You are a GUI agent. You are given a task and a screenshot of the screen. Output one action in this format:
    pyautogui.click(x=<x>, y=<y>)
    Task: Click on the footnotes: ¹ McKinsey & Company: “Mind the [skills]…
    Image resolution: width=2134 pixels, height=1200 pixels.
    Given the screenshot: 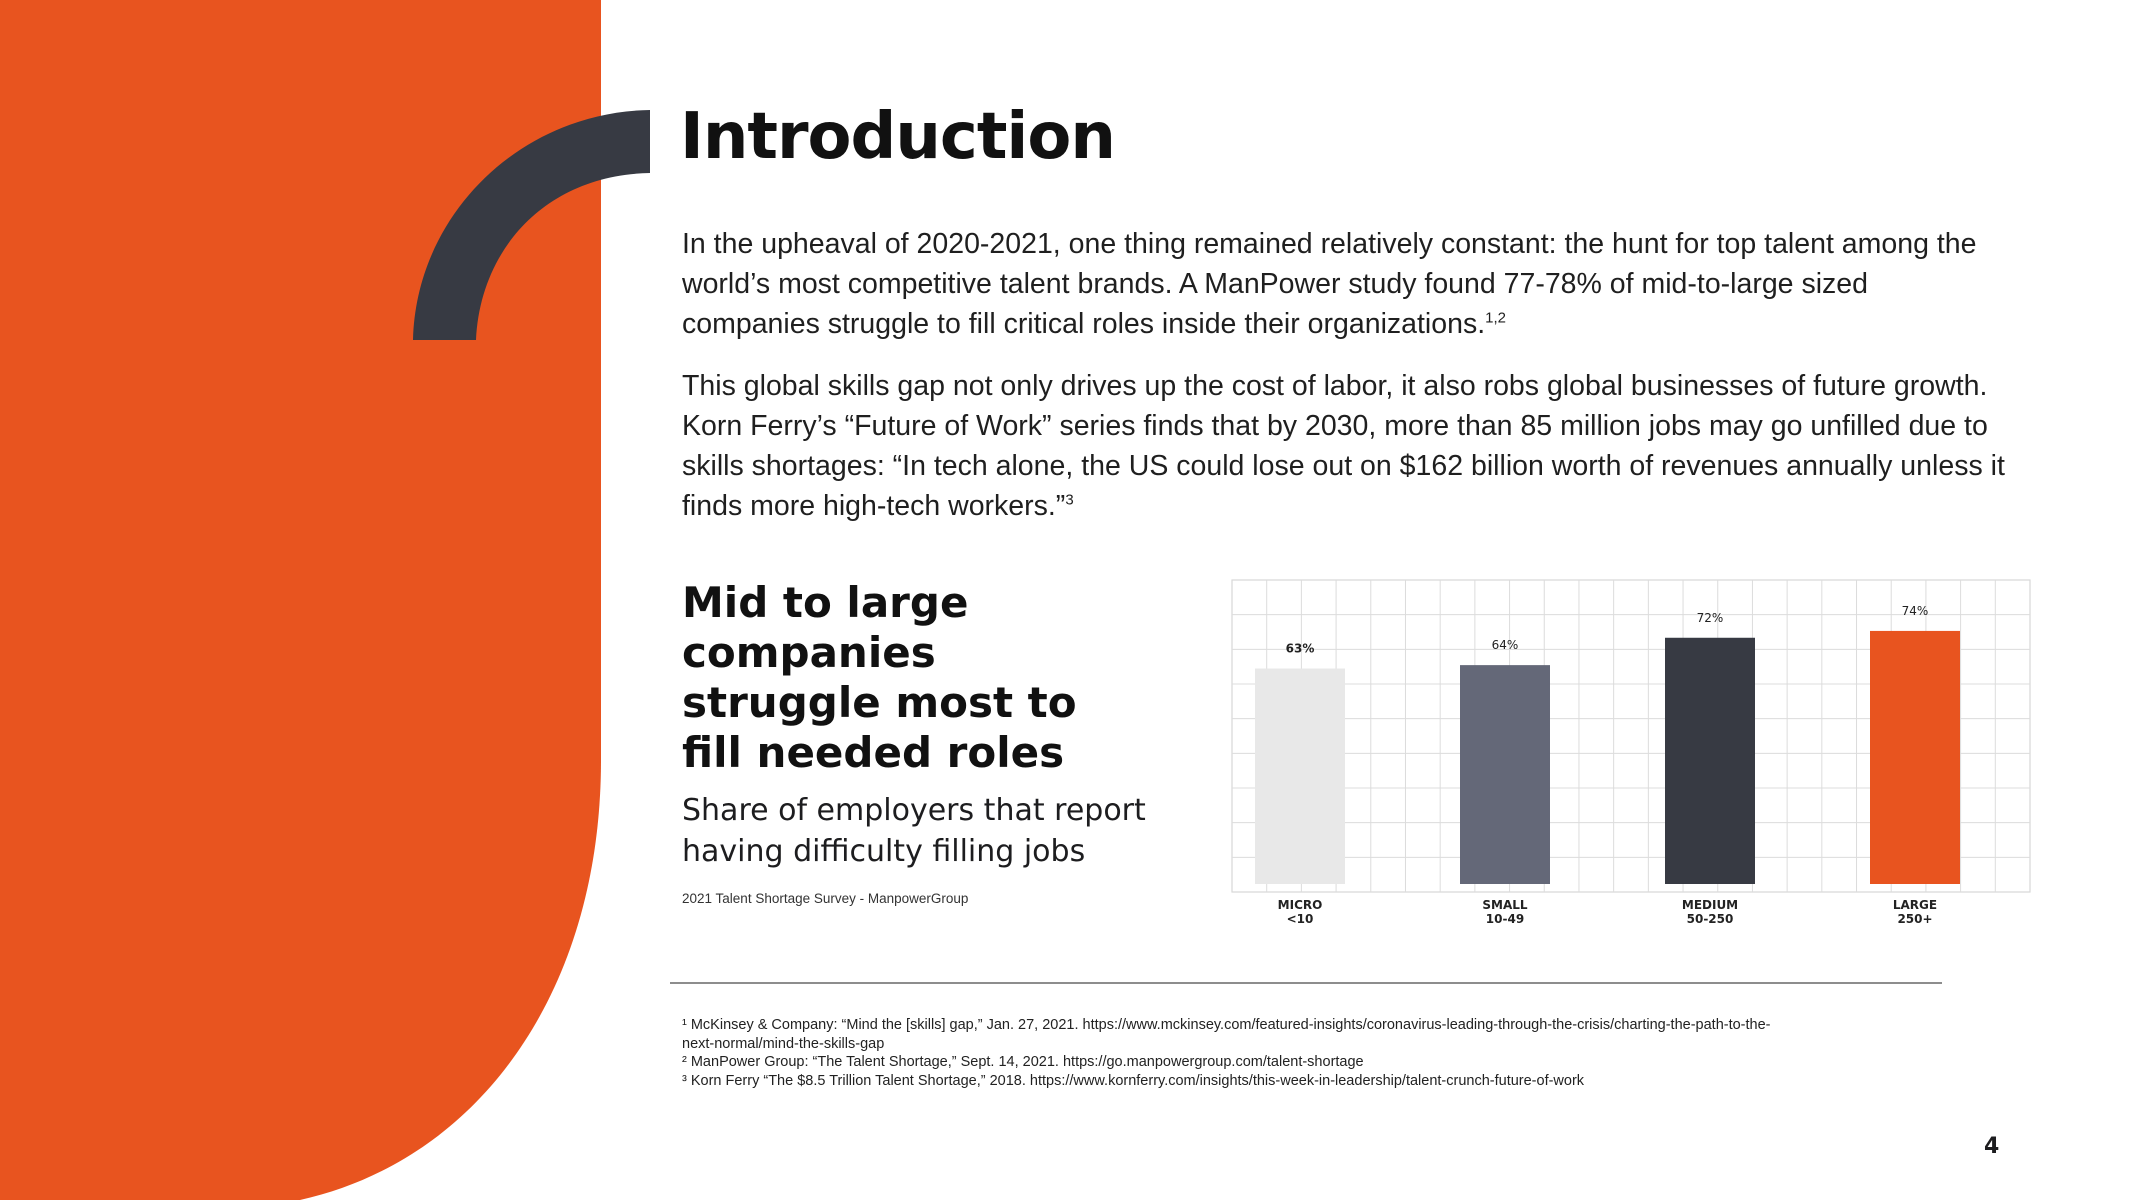 What is the action you would take?
    pyautogui.click(x=1237, y=1053)
    